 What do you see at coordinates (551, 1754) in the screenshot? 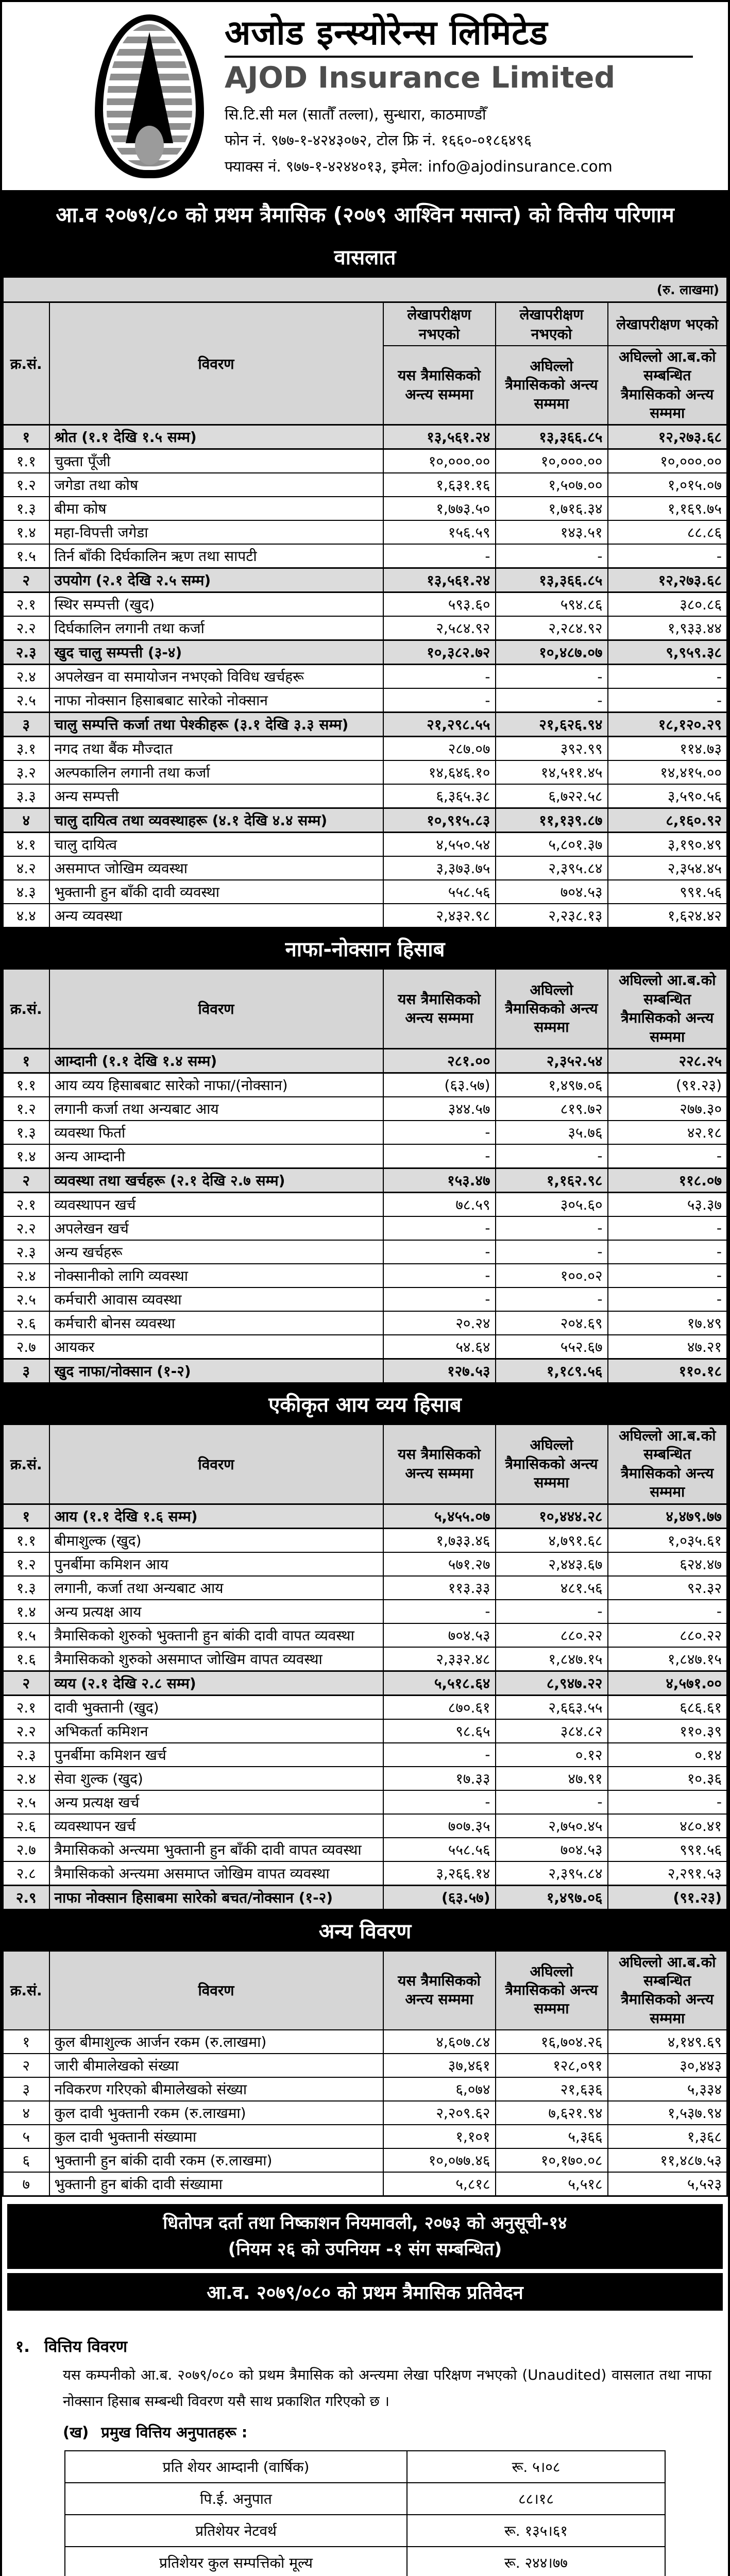
I see `row-value: ०.१२` at bounding box center [551, 1754].